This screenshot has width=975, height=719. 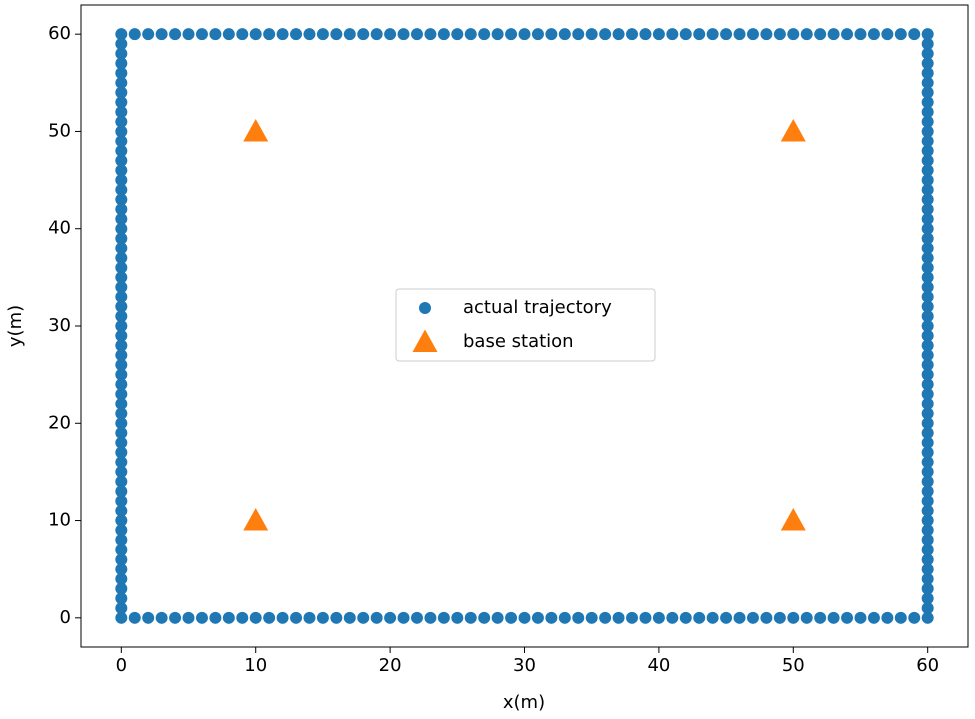 I want to click on y-tick-label: 50, so click(x=59, y=130).